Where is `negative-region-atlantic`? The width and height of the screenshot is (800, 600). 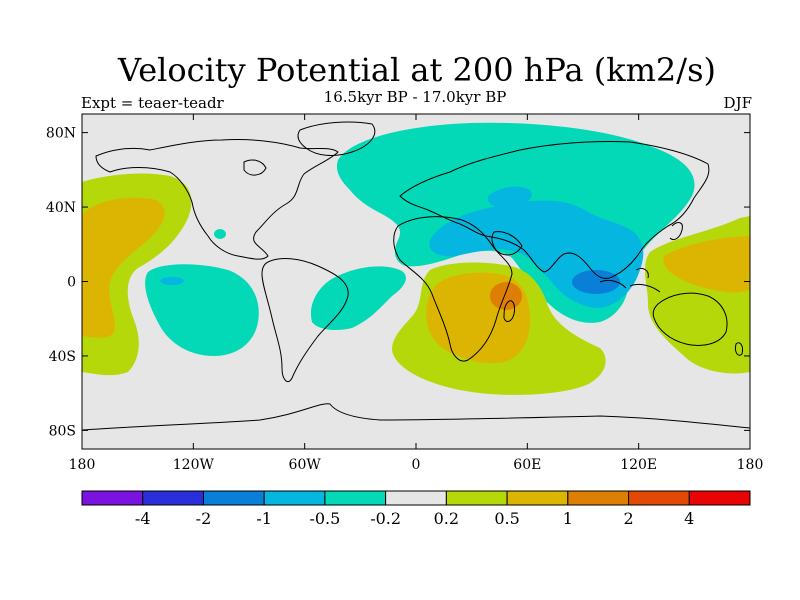
negative-region-atlantic is located at coordinates (358, 298).